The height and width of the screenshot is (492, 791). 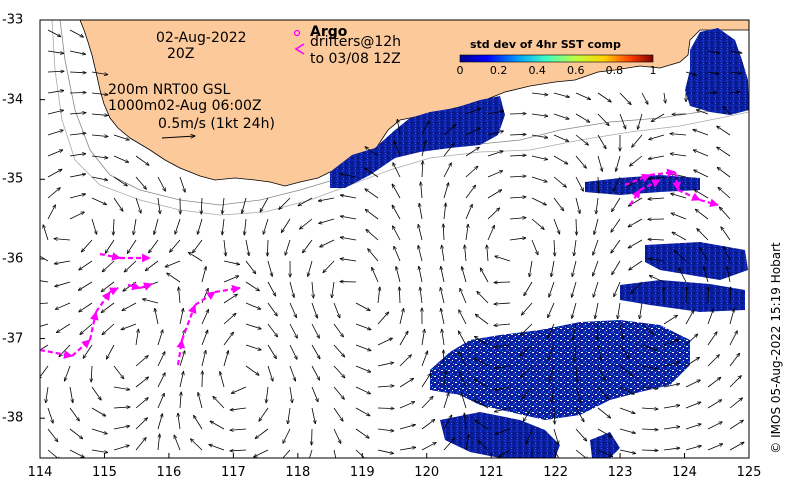 What do you see at coordinates (749, 472) in the screenshot?
I see `x-tick-label: 125` at bounding box center [749, 472].